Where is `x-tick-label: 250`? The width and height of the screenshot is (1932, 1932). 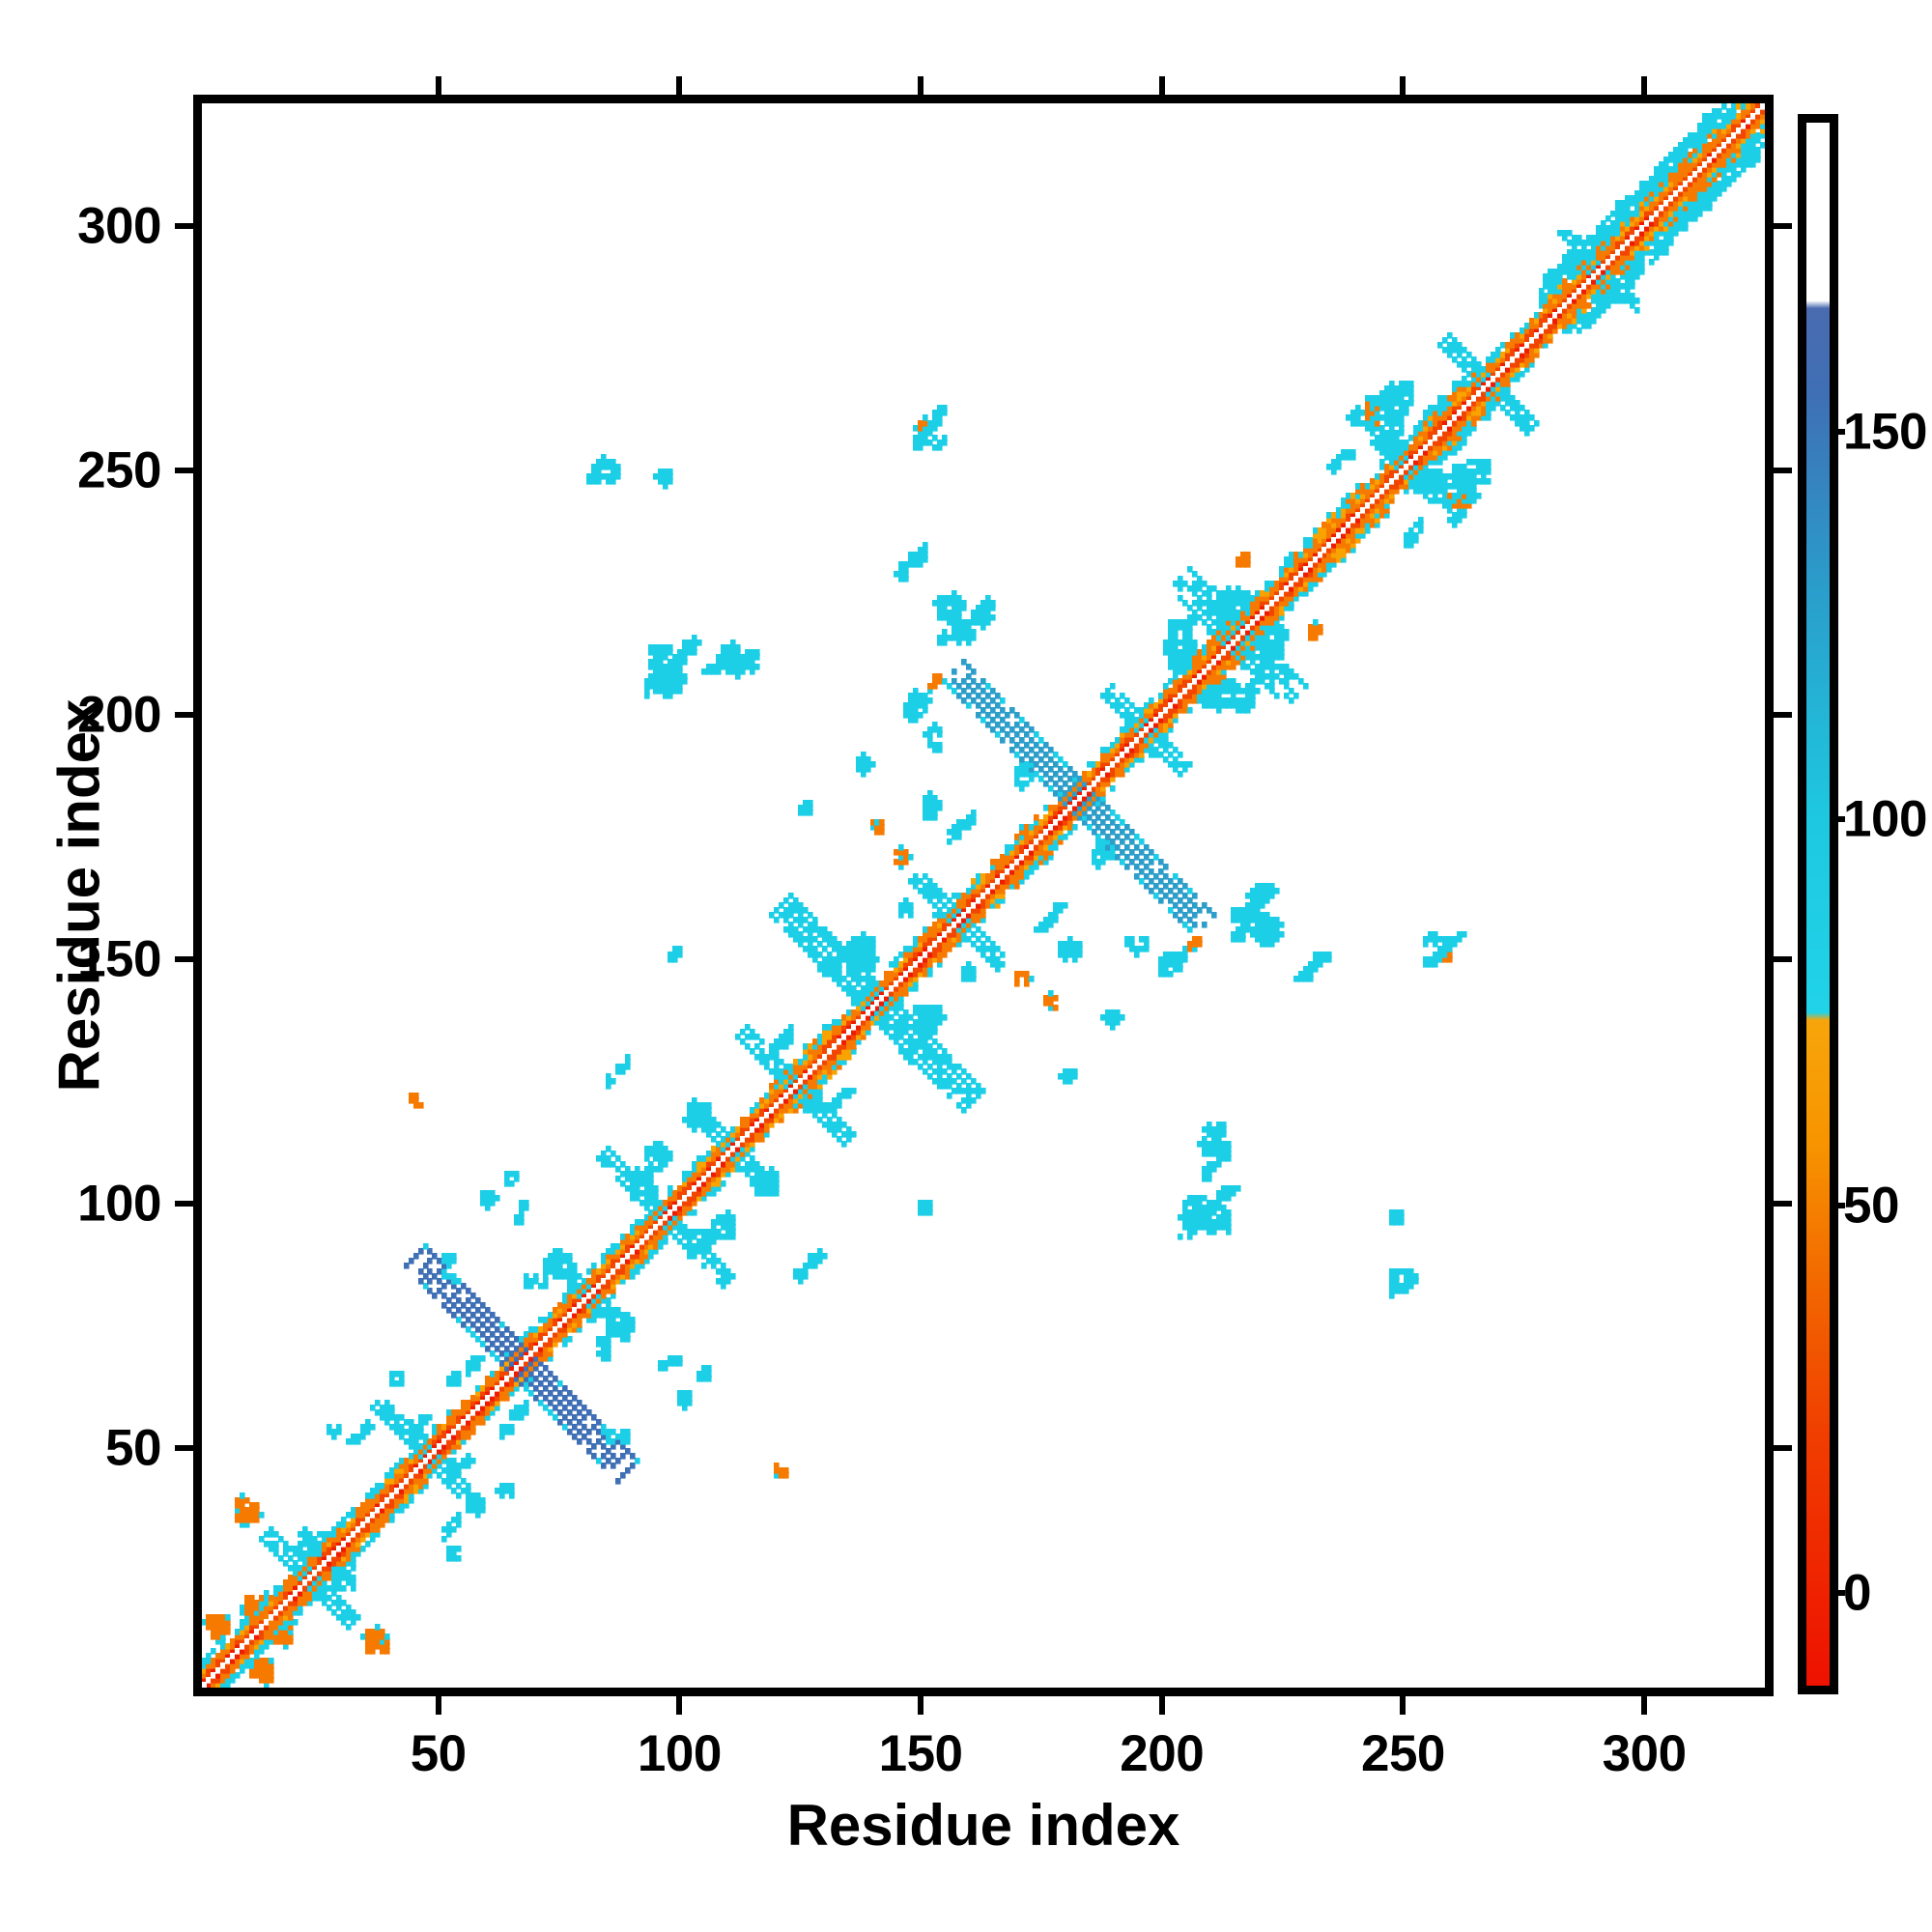
x-tick-label: 250 is located at coordinates (1402, 1753).